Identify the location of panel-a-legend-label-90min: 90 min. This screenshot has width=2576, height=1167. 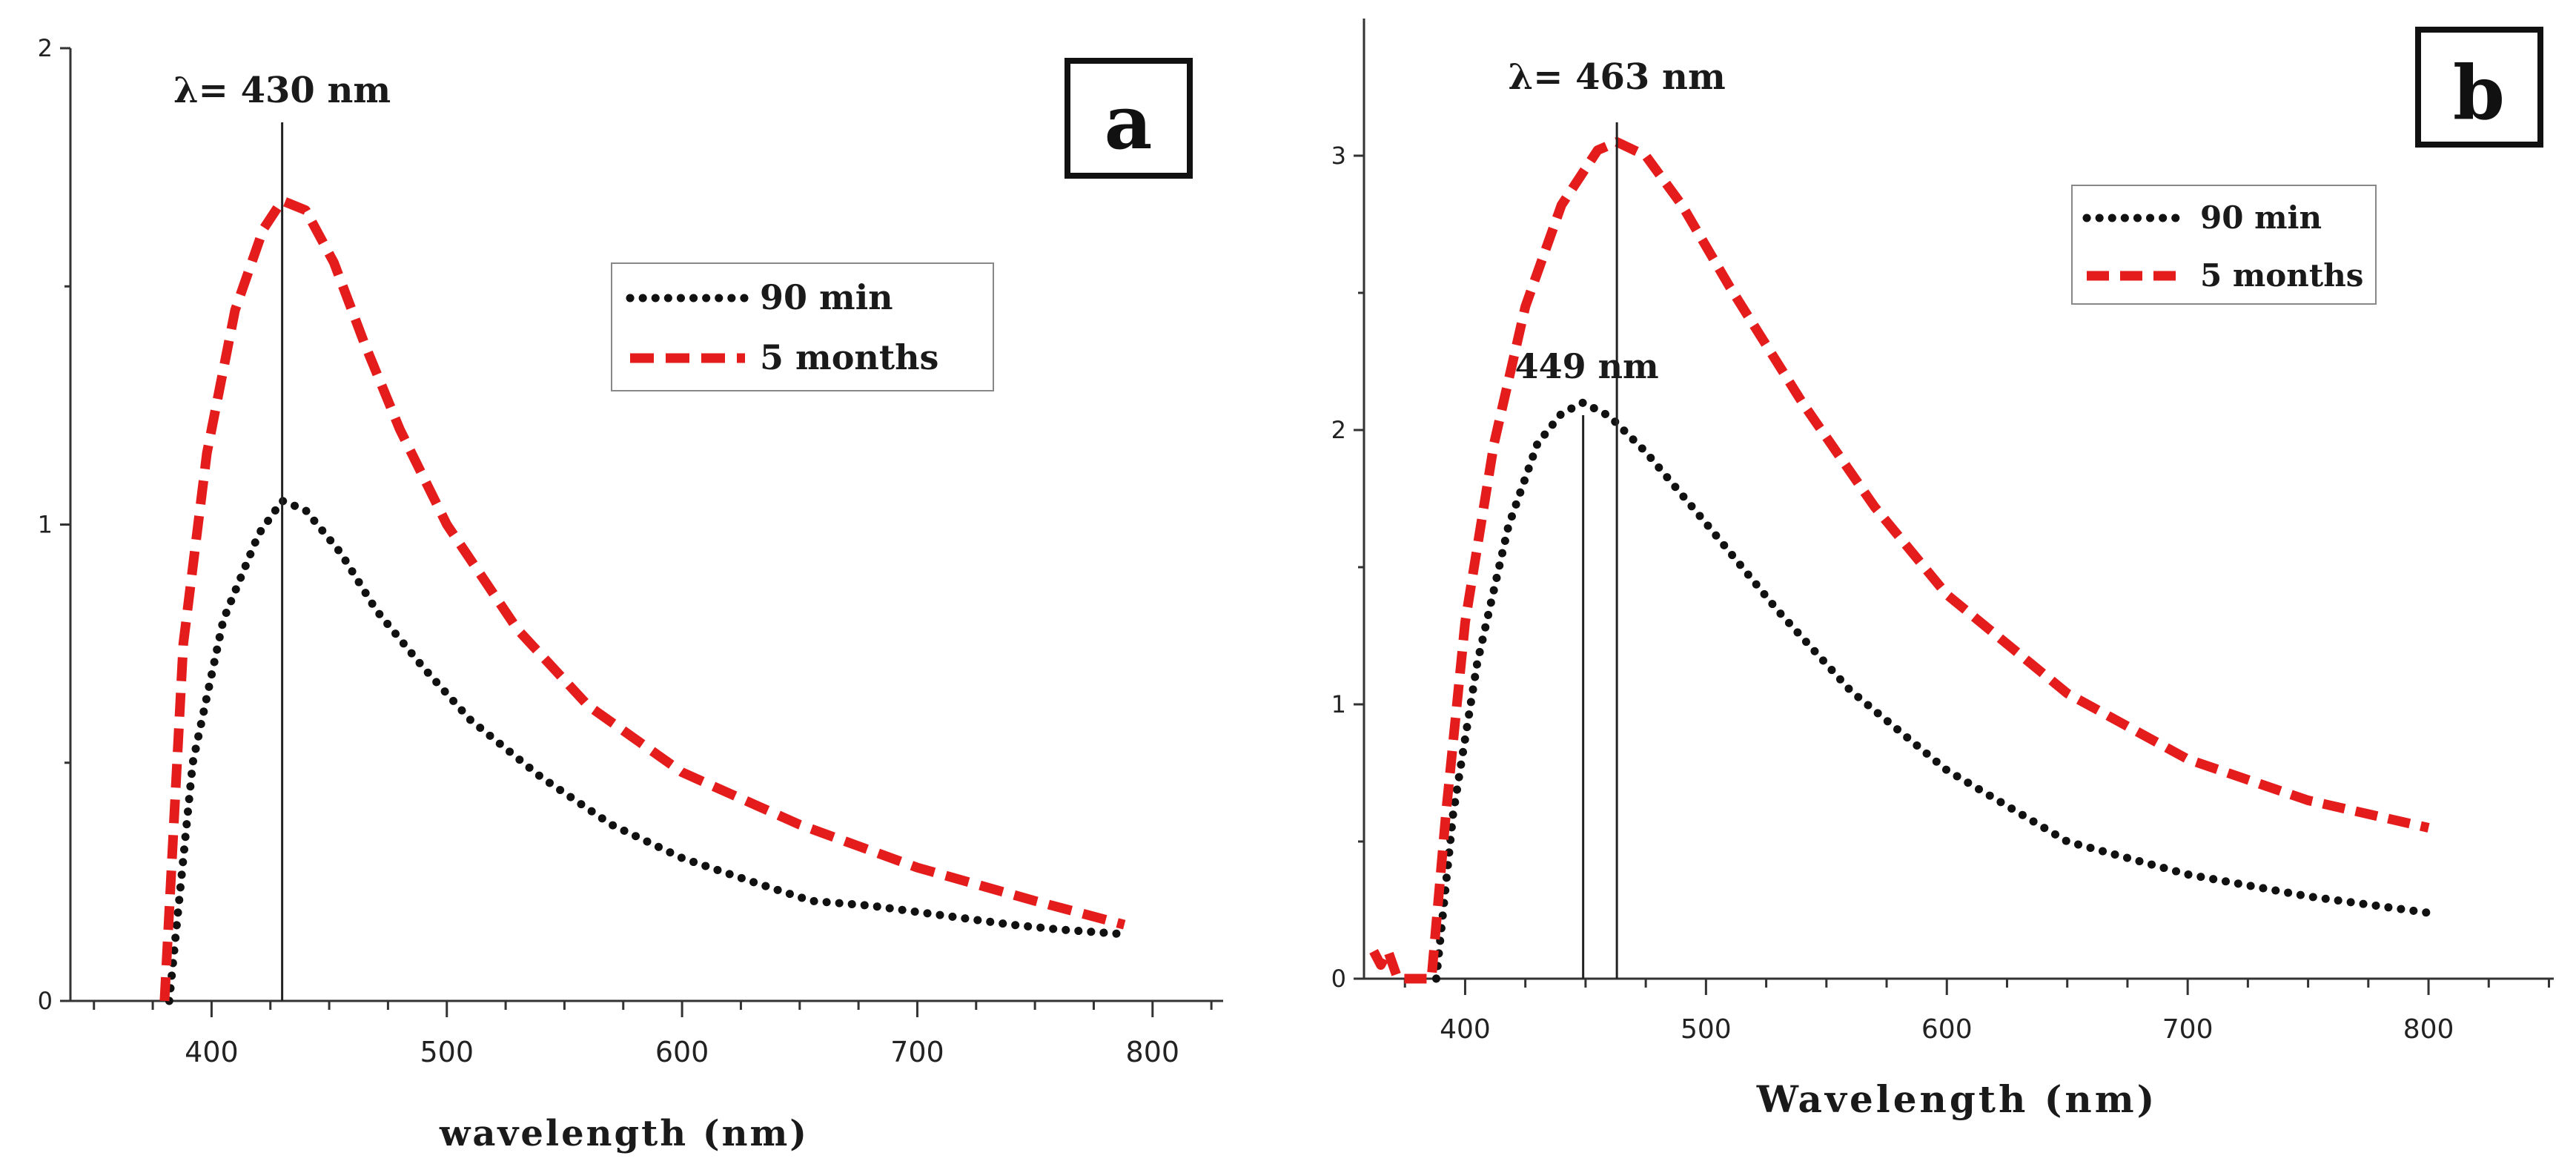
(826, 297).